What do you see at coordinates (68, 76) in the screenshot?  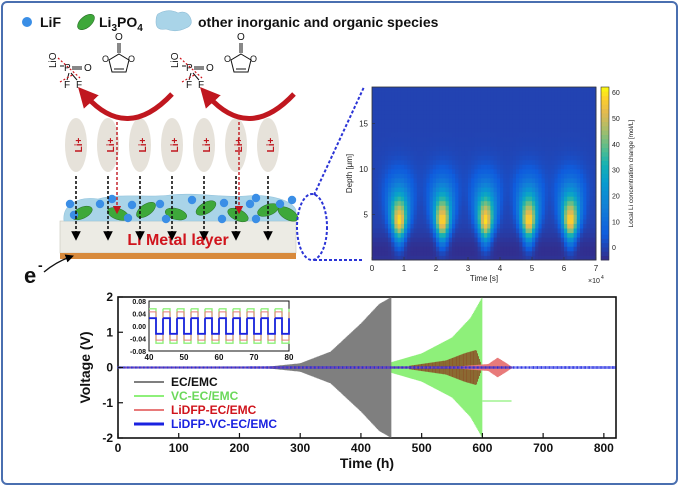 I see `bond` at bounding box center [68, 76].